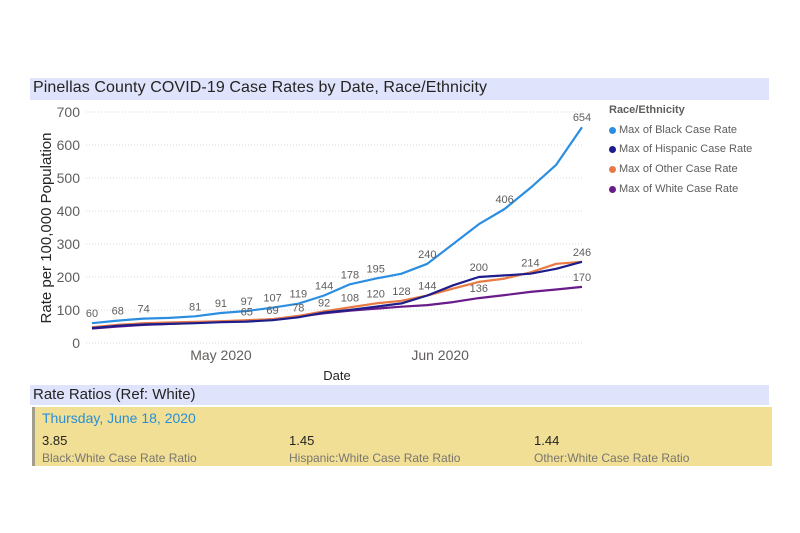 The height and width of the screenshot is (533, 800). I want to click on data-label: 406, so click(504, 200).